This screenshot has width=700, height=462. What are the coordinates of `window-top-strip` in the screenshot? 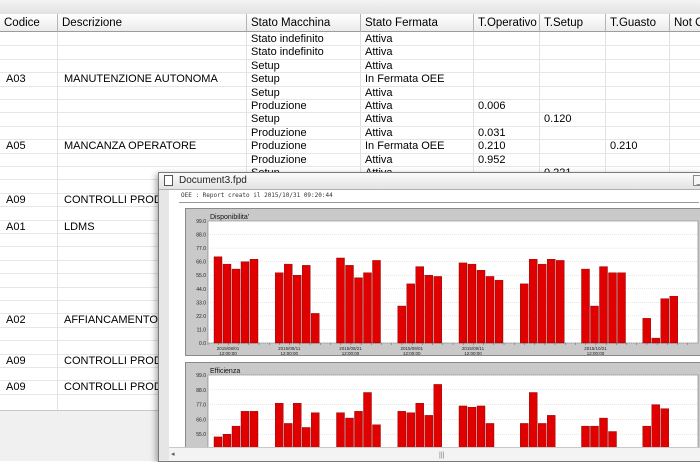 It's located at (350, 7).